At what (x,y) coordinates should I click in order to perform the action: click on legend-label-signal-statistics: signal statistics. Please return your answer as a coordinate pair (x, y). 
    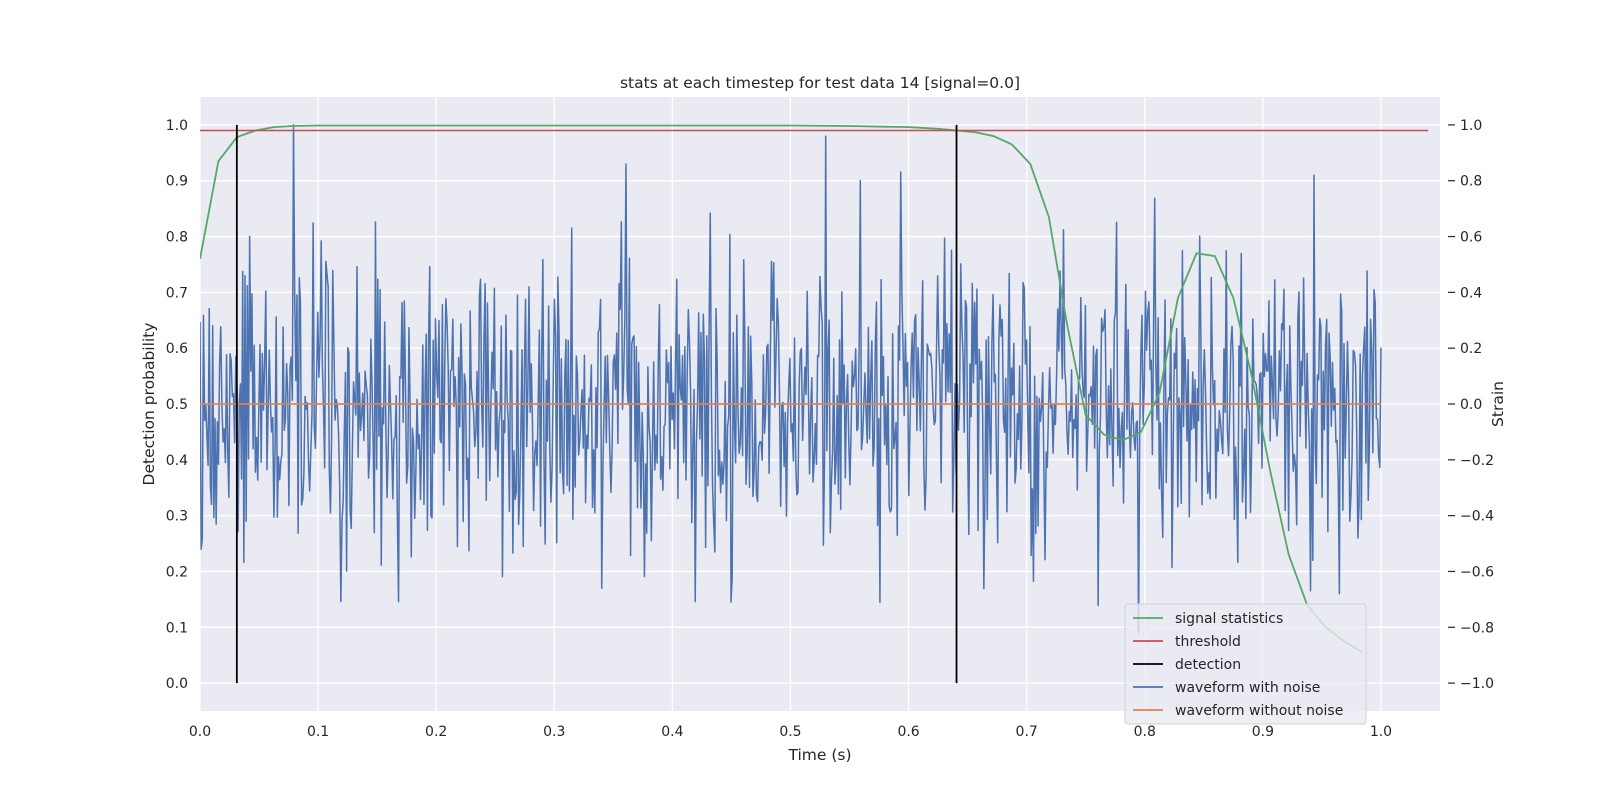
    Looking at the image, I should click on (1229, 619).